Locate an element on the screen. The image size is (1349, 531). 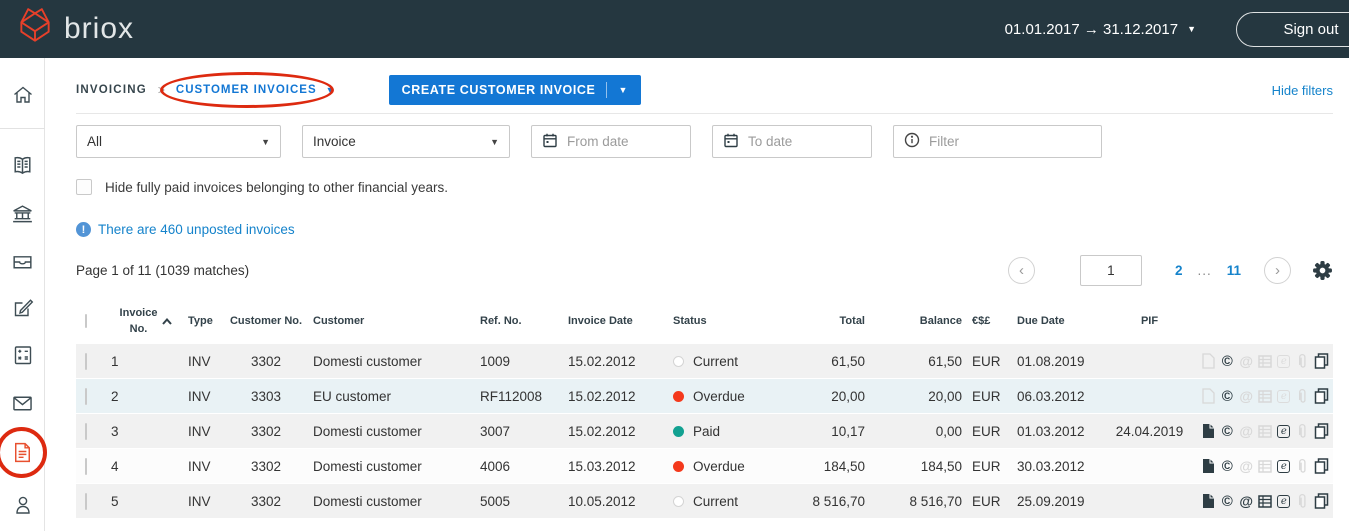
header-divider is located at coordinates (704, 113).